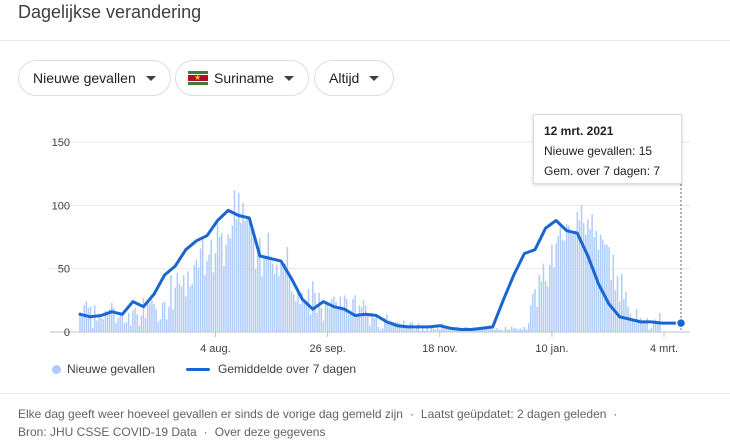 This screenshot has width=730, height=441. What do you see at coordinates (271, 369) in the screenshot?
I see `legend-item-average: Gemiddelde over 7 dagen` at bounding box center [271, 369].